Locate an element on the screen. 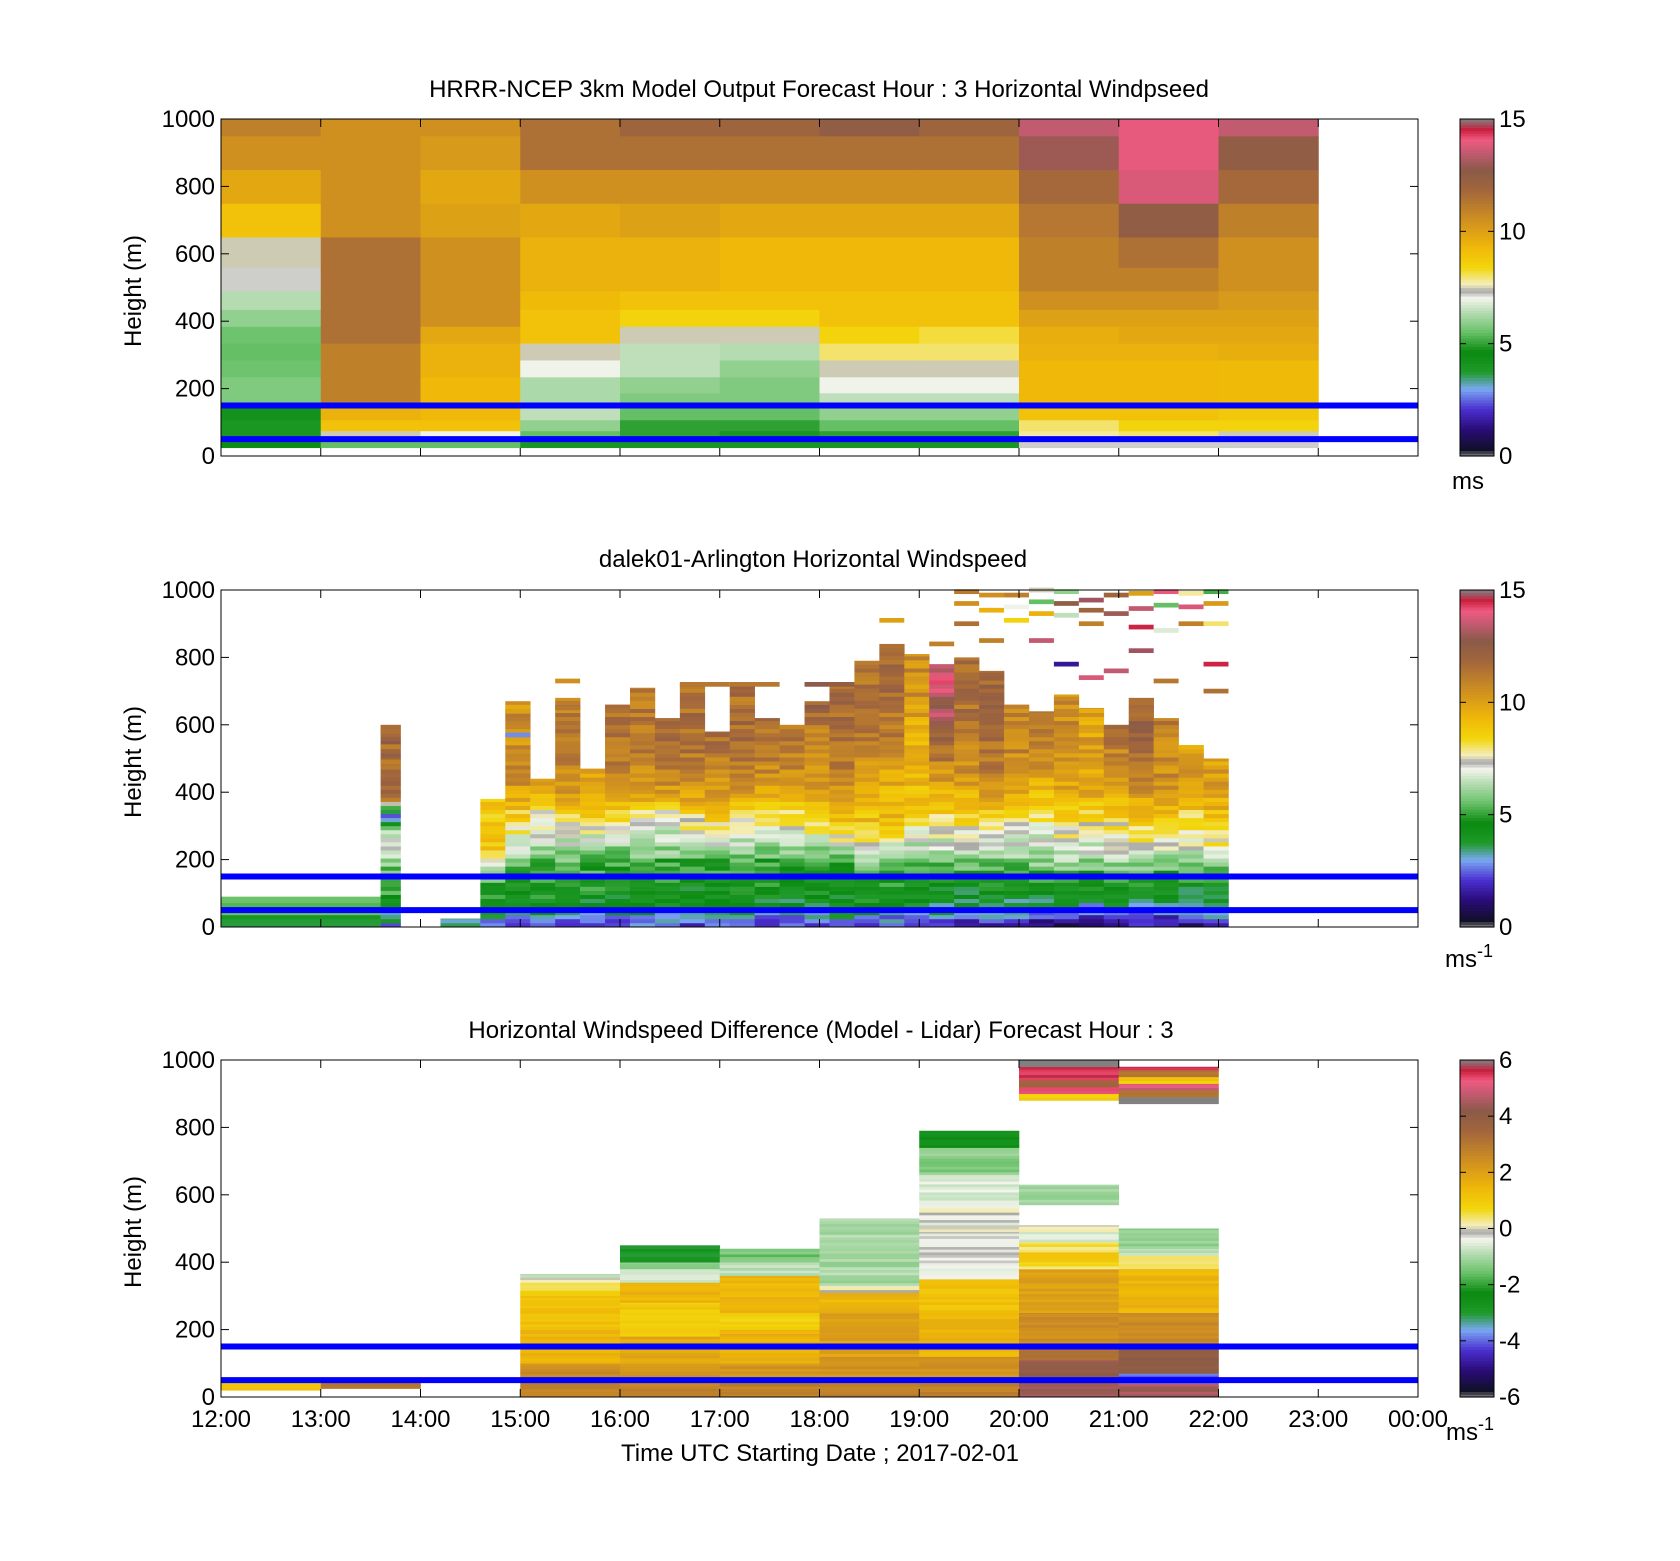  x-tick-label: 12:00 is located at coordinates (221, 1419).